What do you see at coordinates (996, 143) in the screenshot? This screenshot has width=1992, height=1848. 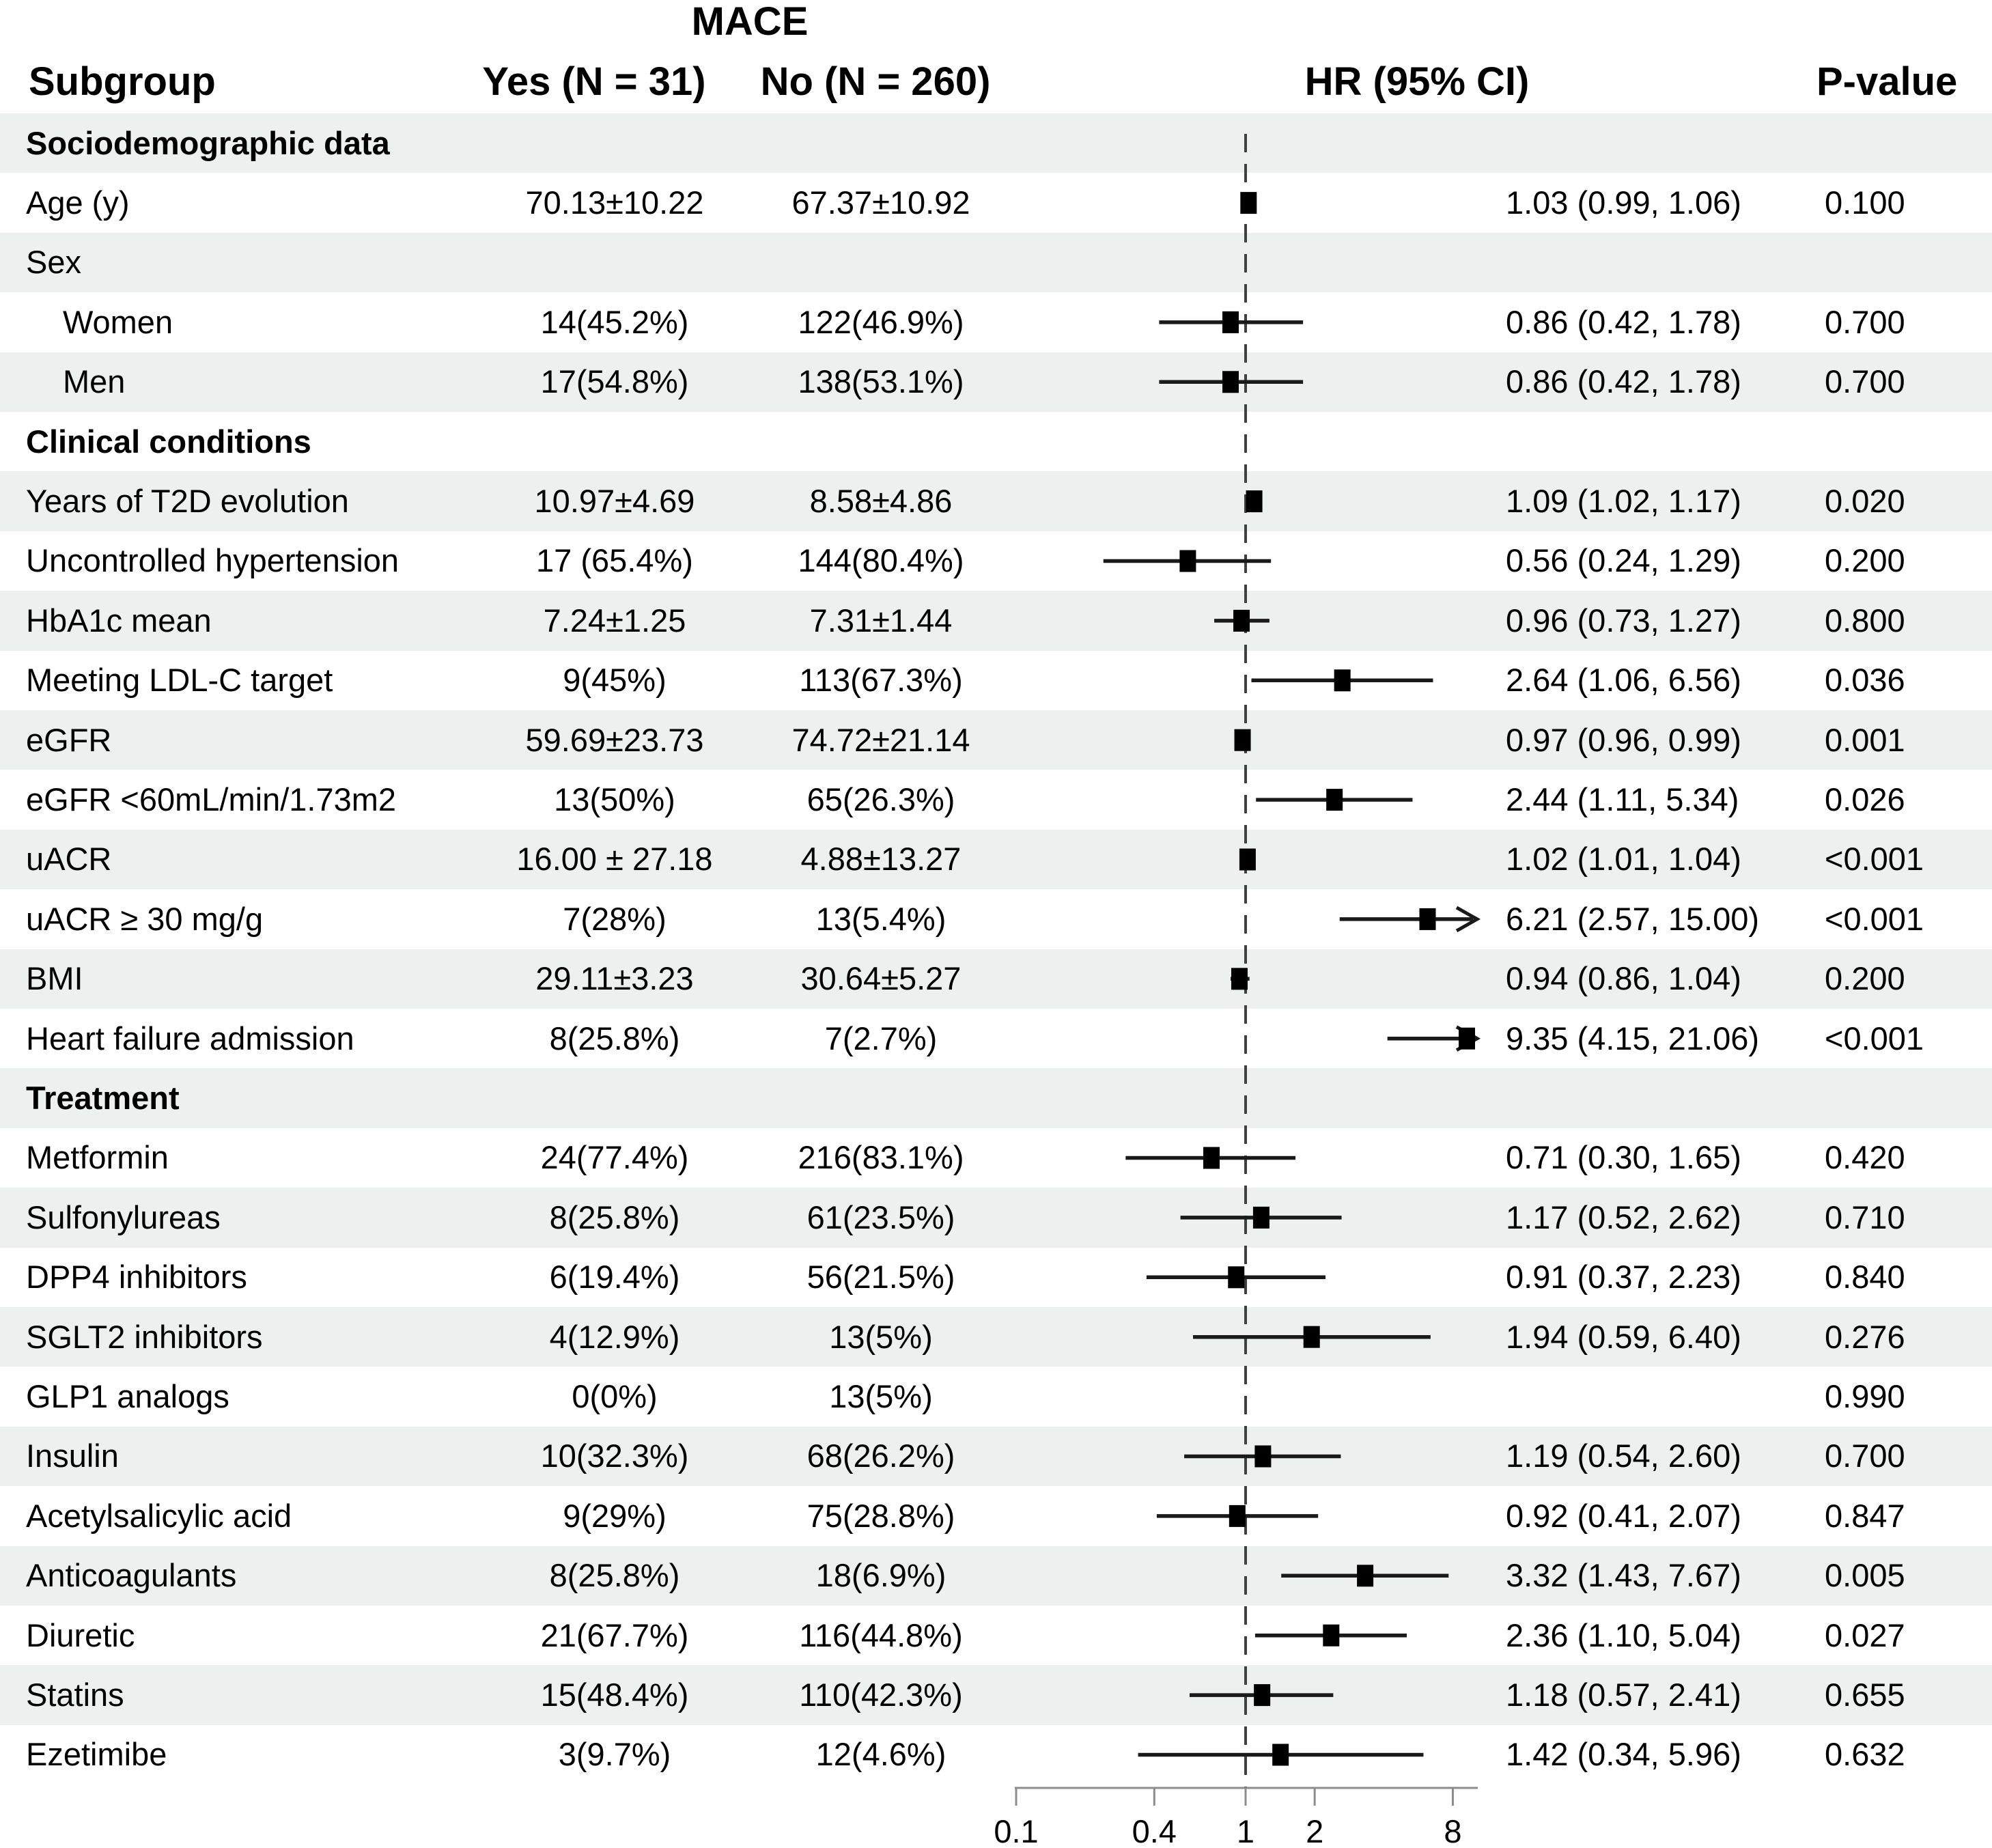 I see `table-row: Sociodemographic data` at bounding box center [996, 143].